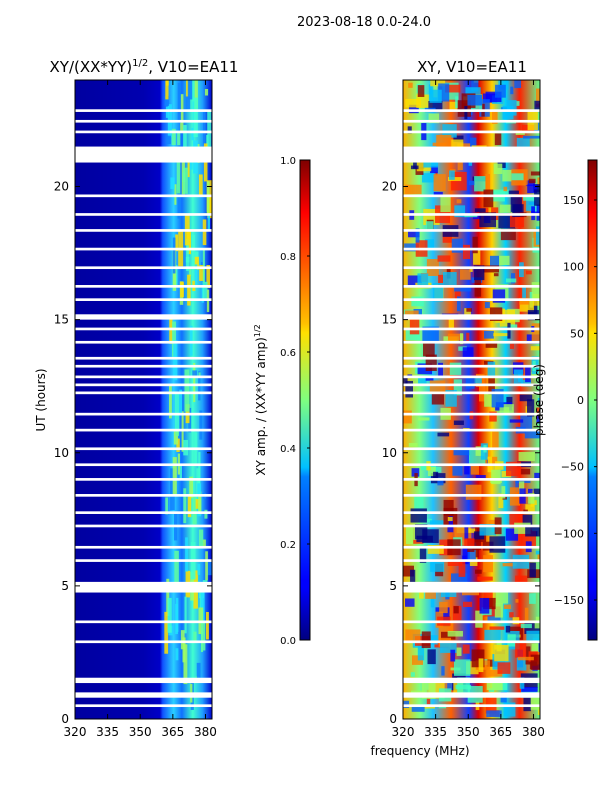 Image resolution: width=600 pixels, height=800 pixels. I want to click on colorbar-tick-label: 100, so click(573, 267).